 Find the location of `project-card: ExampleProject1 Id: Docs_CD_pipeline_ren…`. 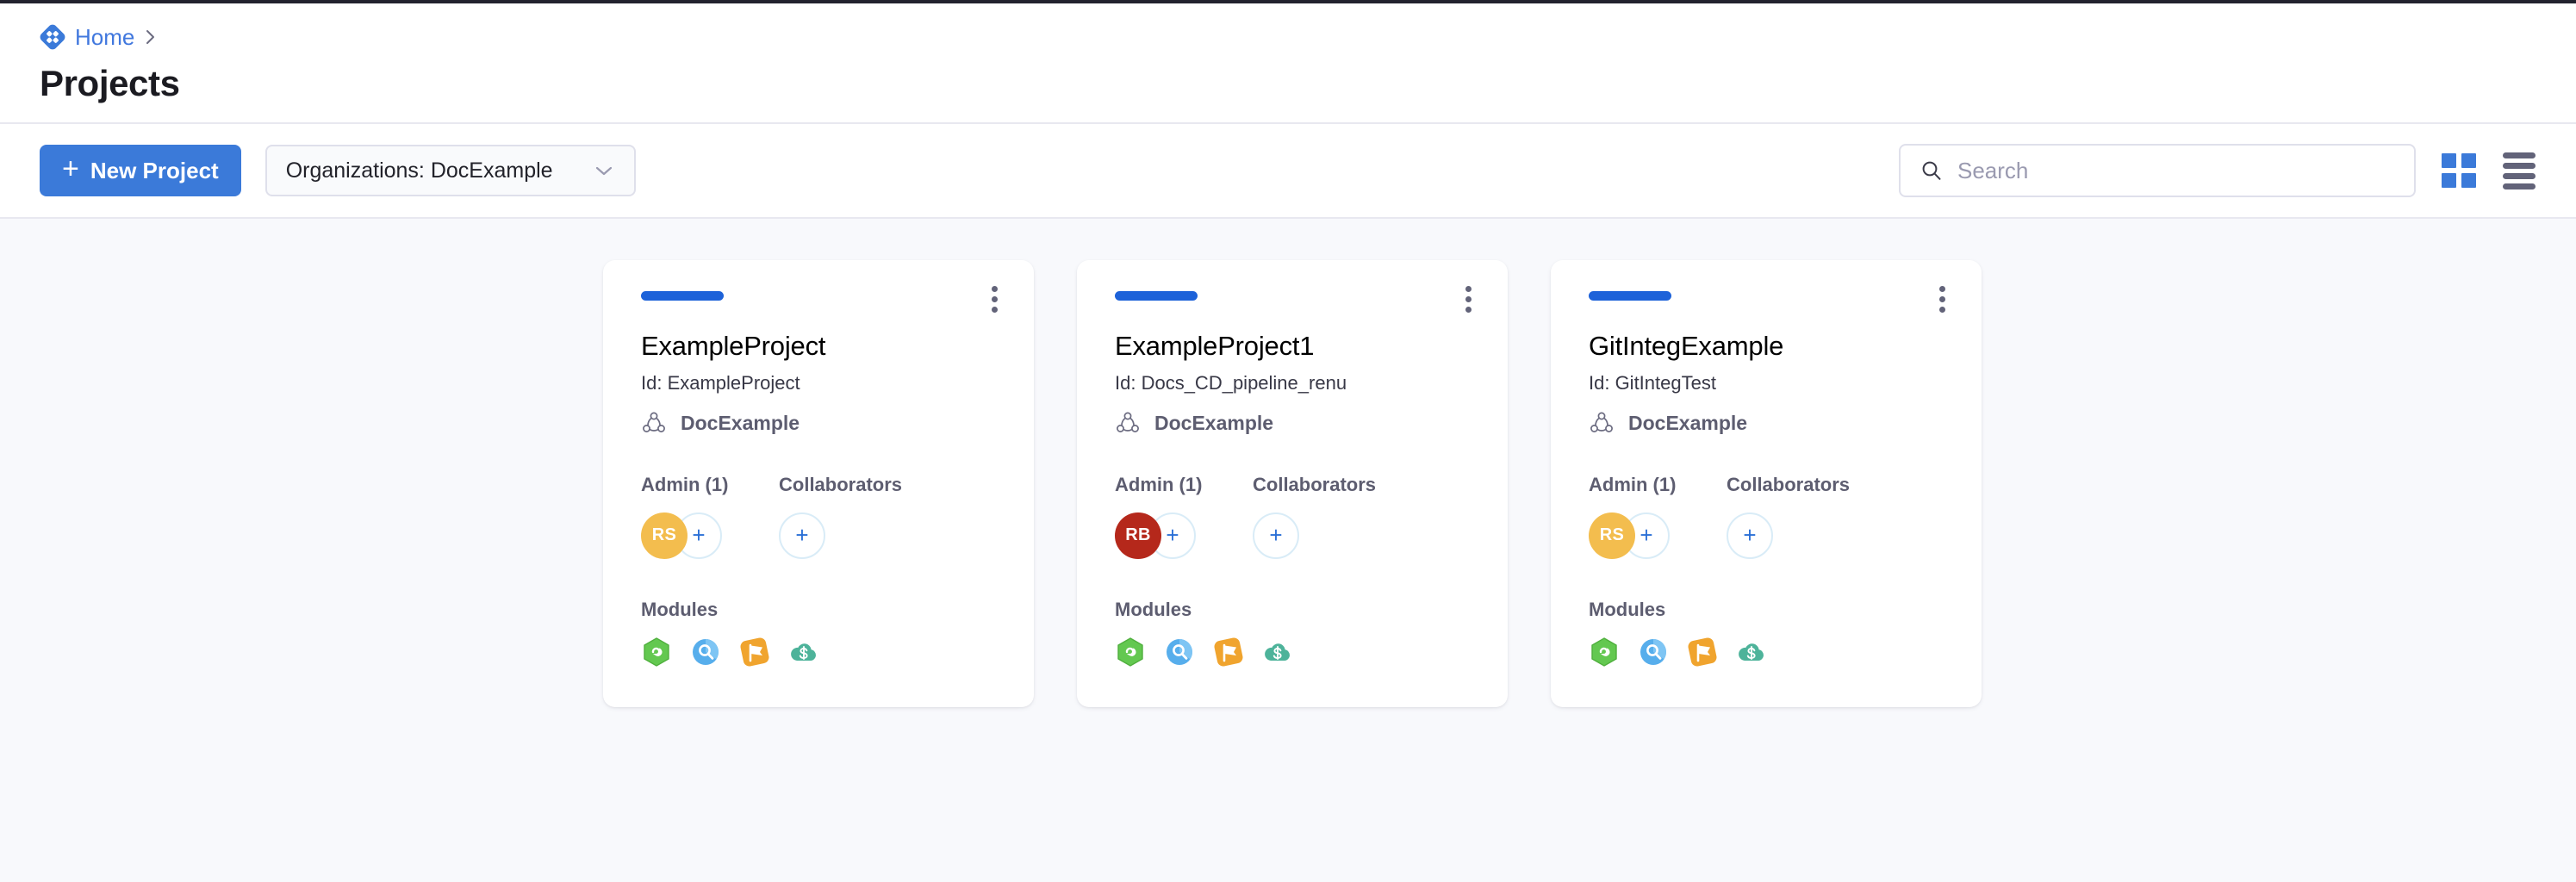

project-card: ExampleProject1 Id: Docs_CD_pipeline_ren… is located at coordinates (1293, 484).